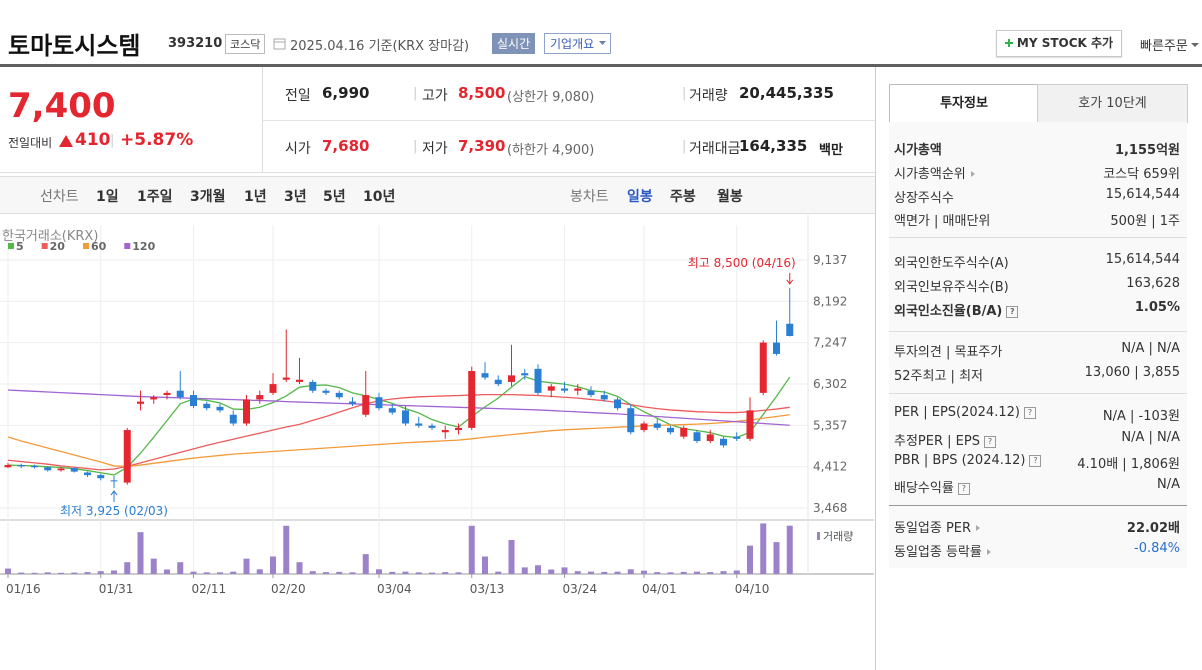 The height and width of the screenshot is (670, 1202). Describe the element at coordinates (380, 46) in the screenshot. I see `date-basis: 2025.04.16 기준(KRX 장마감)` at that location.